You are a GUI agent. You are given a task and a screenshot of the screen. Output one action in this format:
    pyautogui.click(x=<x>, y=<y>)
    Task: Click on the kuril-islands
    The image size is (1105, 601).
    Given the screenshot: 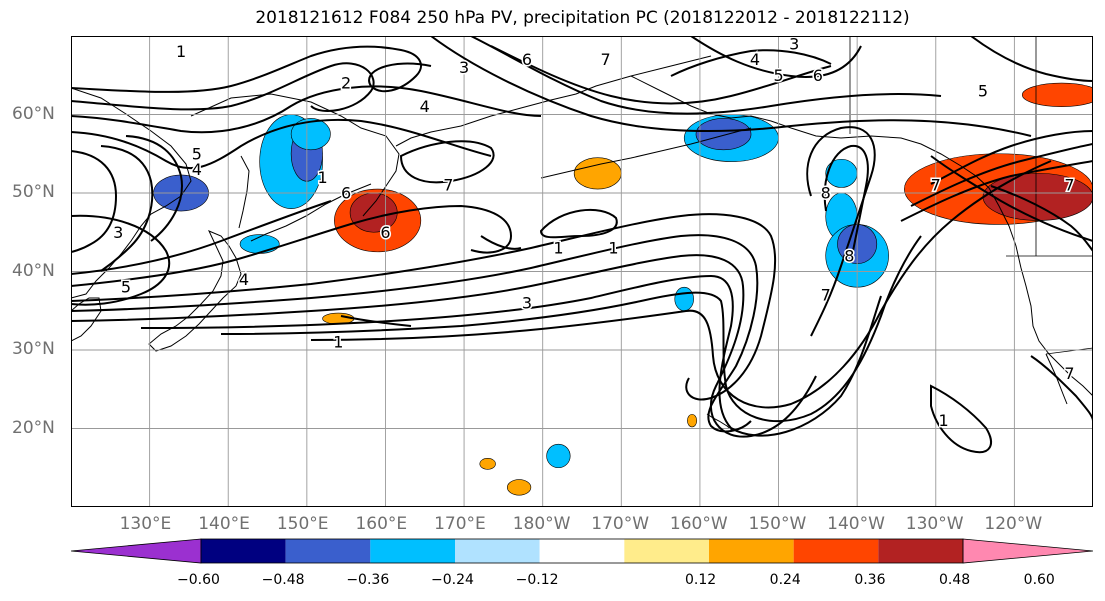 What is the action you would take?
    pyautogui.click(x=311, y=212)
    